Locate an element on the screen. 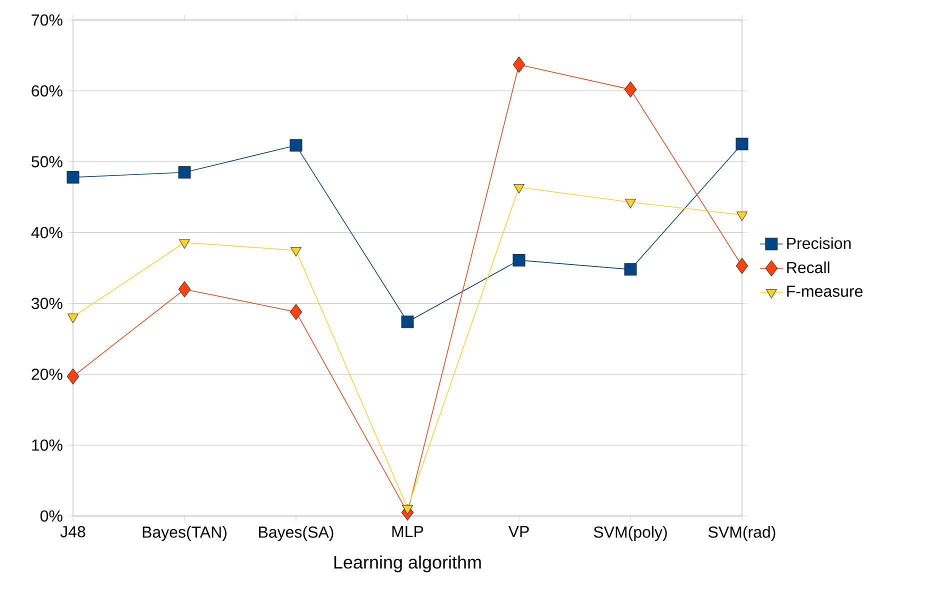 The height and width of the screenshot is (600, 944). legend-label: Precision is located at coordinates (819, 243).